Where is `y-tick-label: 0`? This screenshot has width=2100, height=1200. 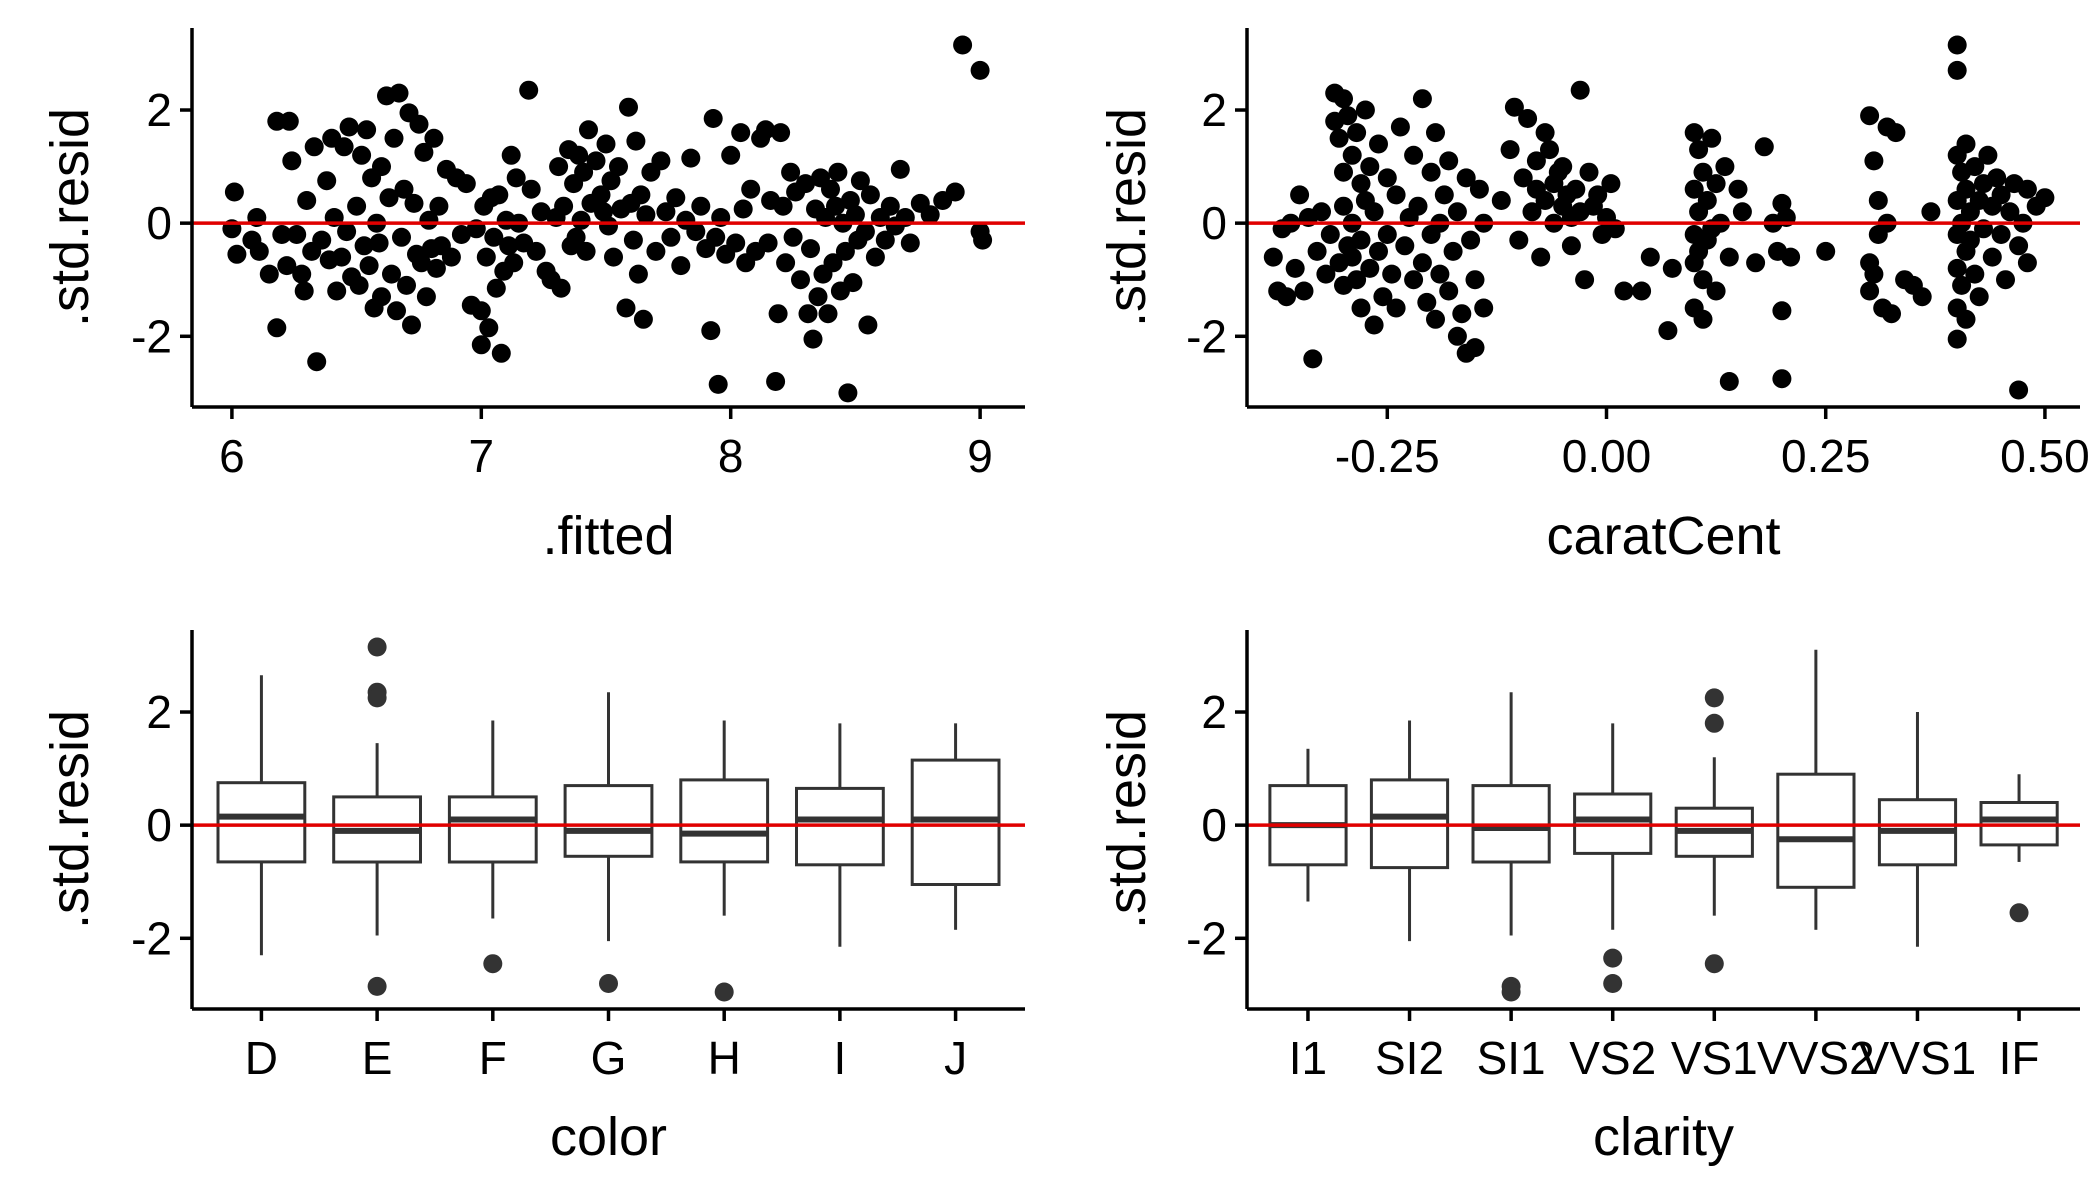
y-tick-label: 0 is located at coordinates (1214, 825).